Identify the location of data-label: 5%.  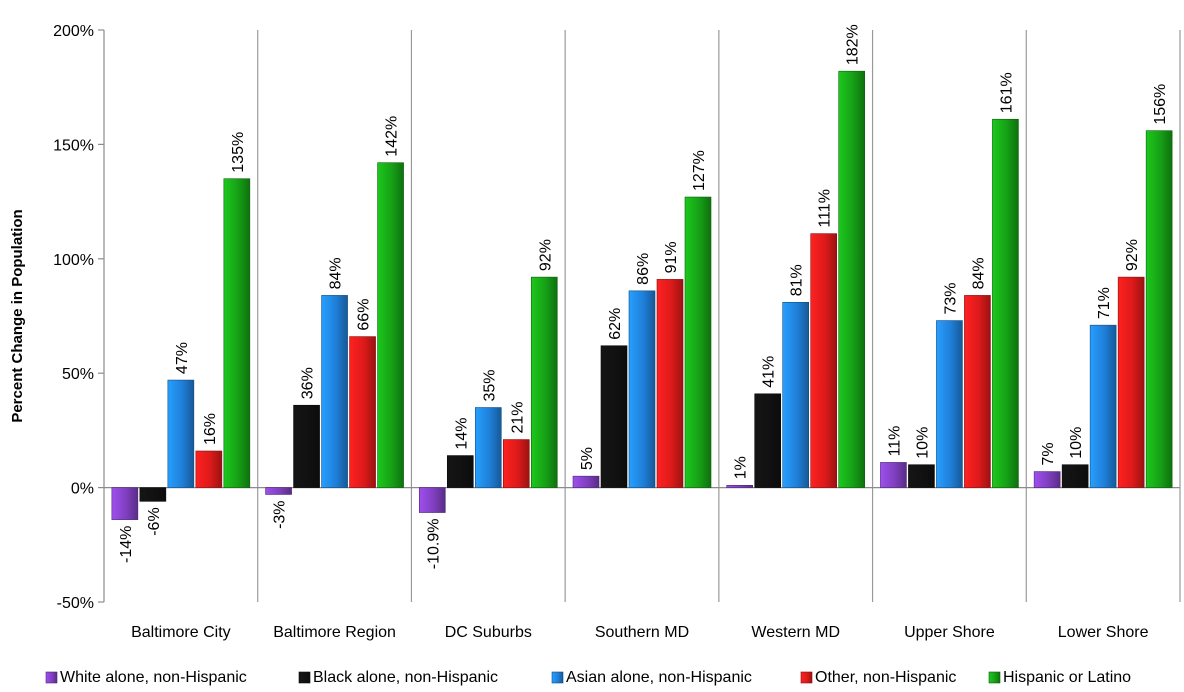
(587, 458).